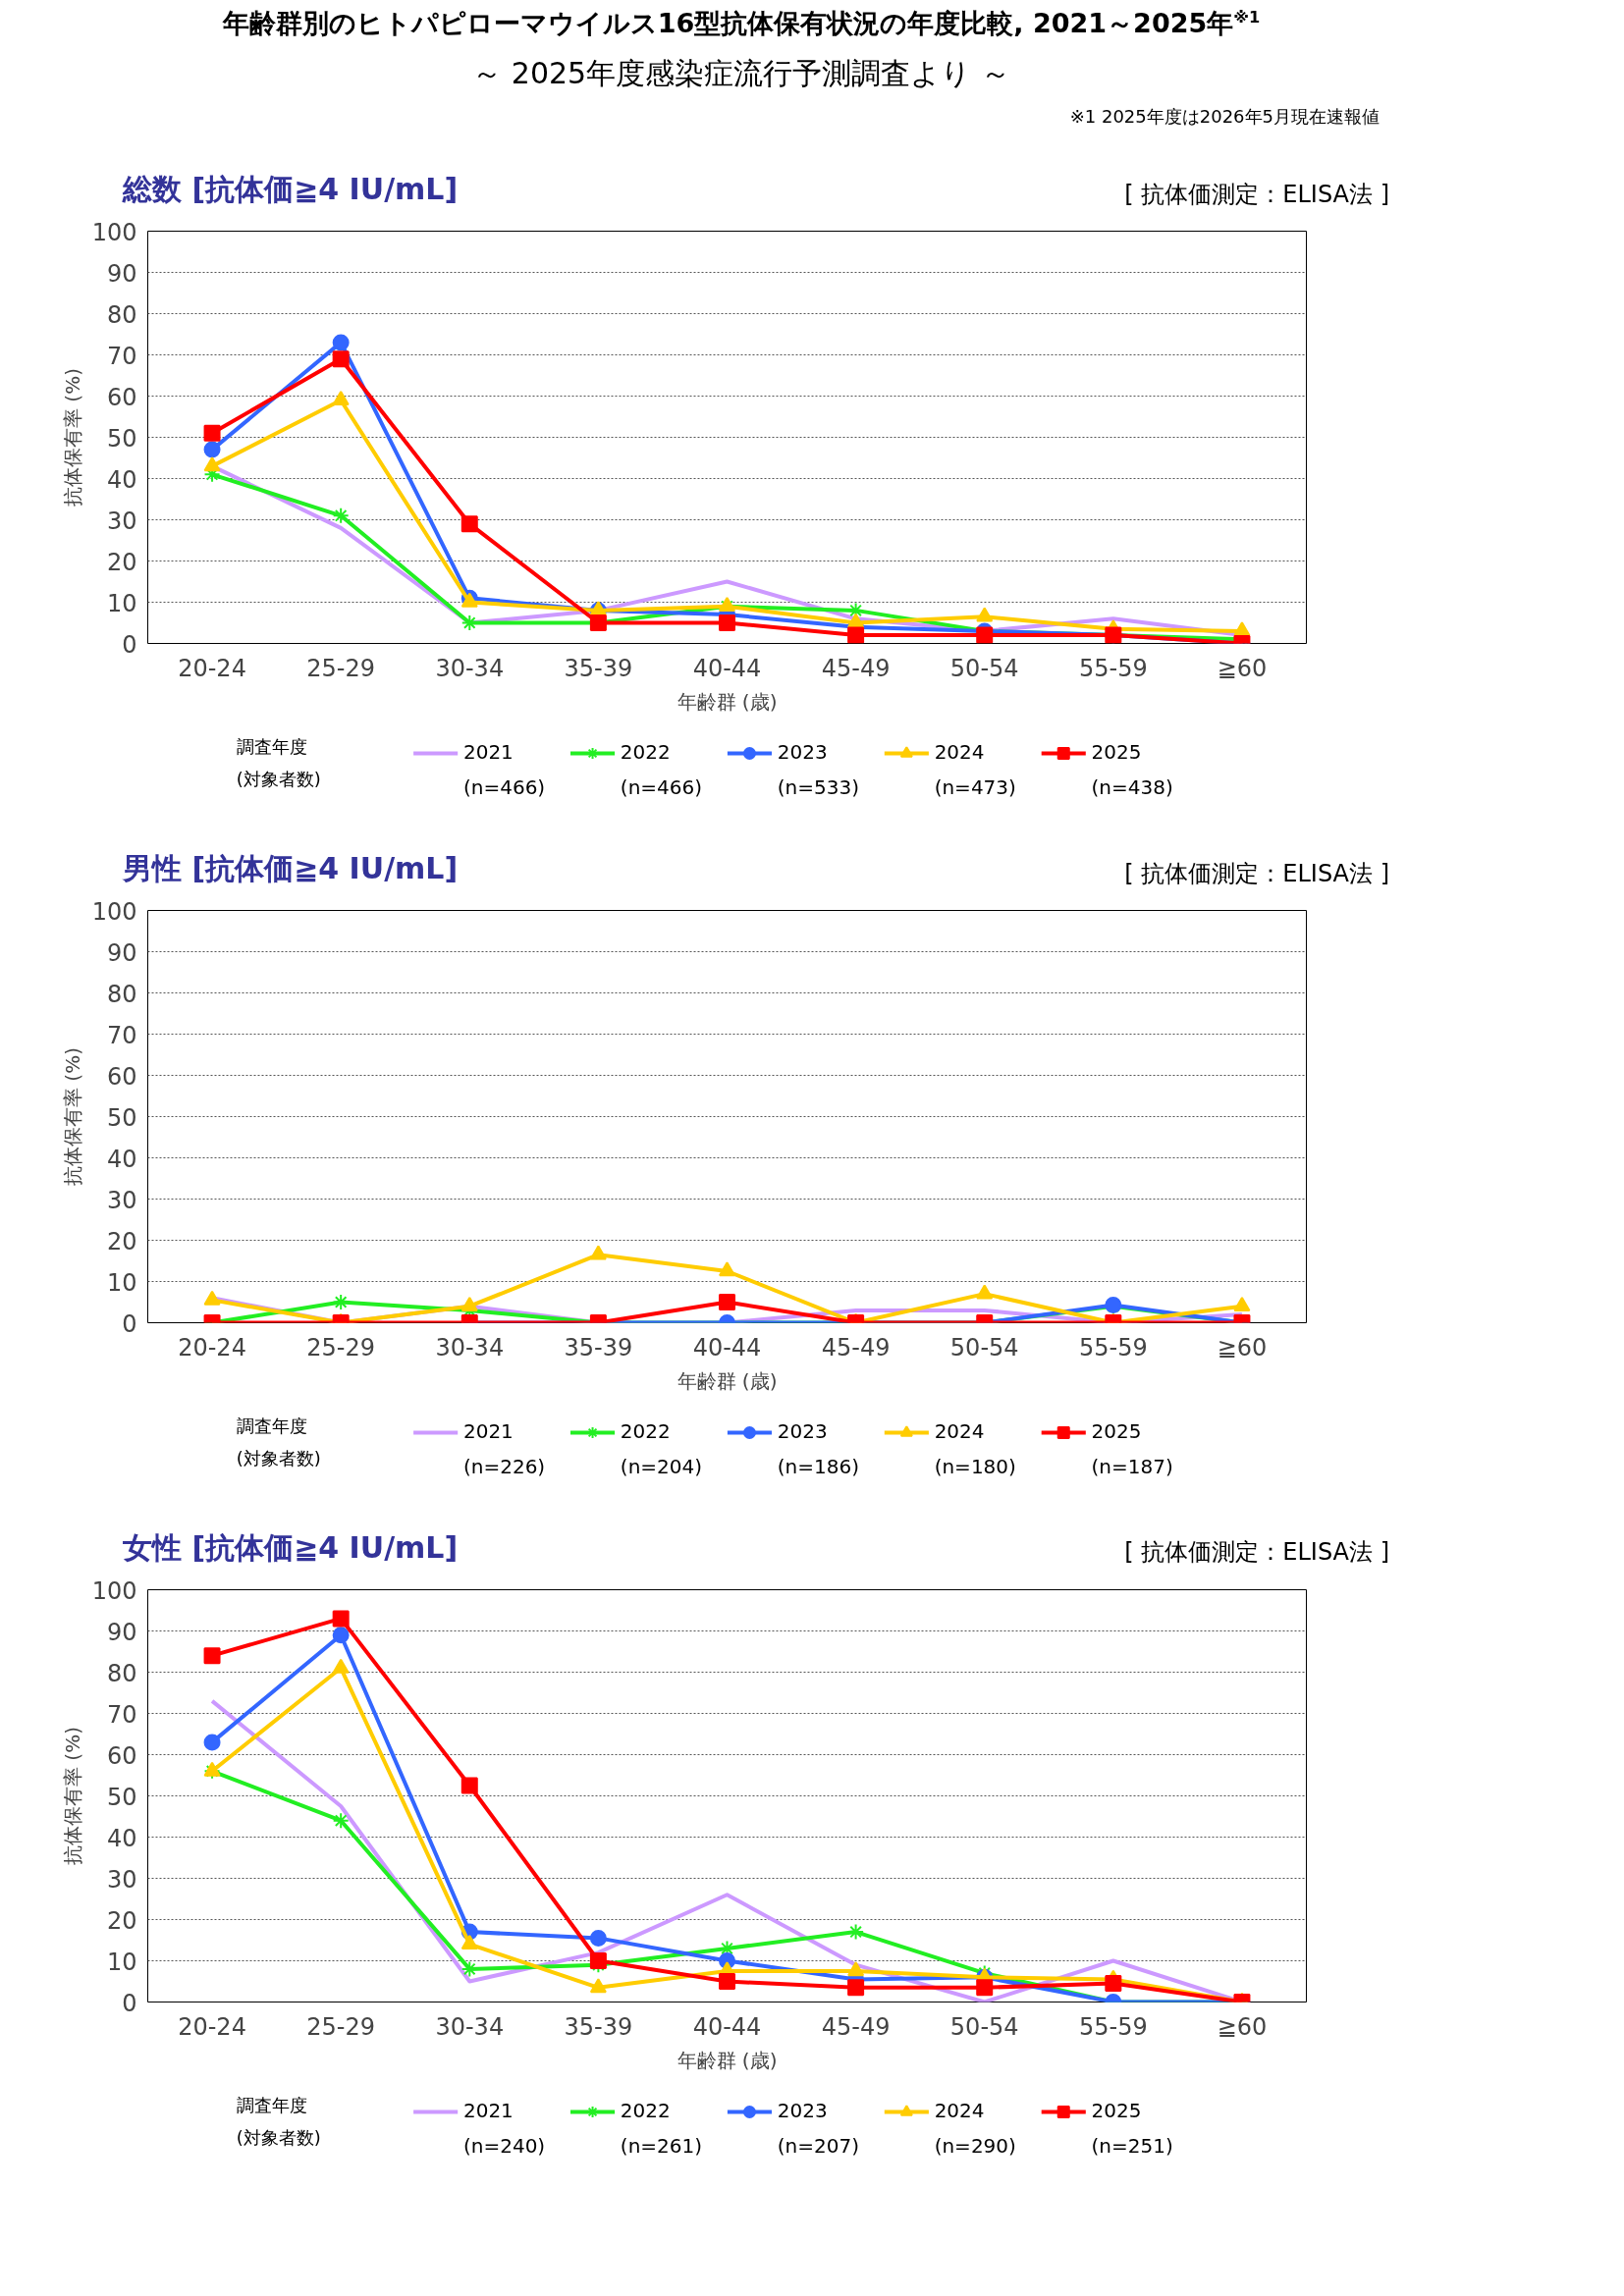 This screenshot has width=1624, height=2296. I want to click on text: 年齢群別のヒトパピローマウイルス16型抗体保有状況の年度比較, 2021～2025年$^{※1}$, so click(741, 23).